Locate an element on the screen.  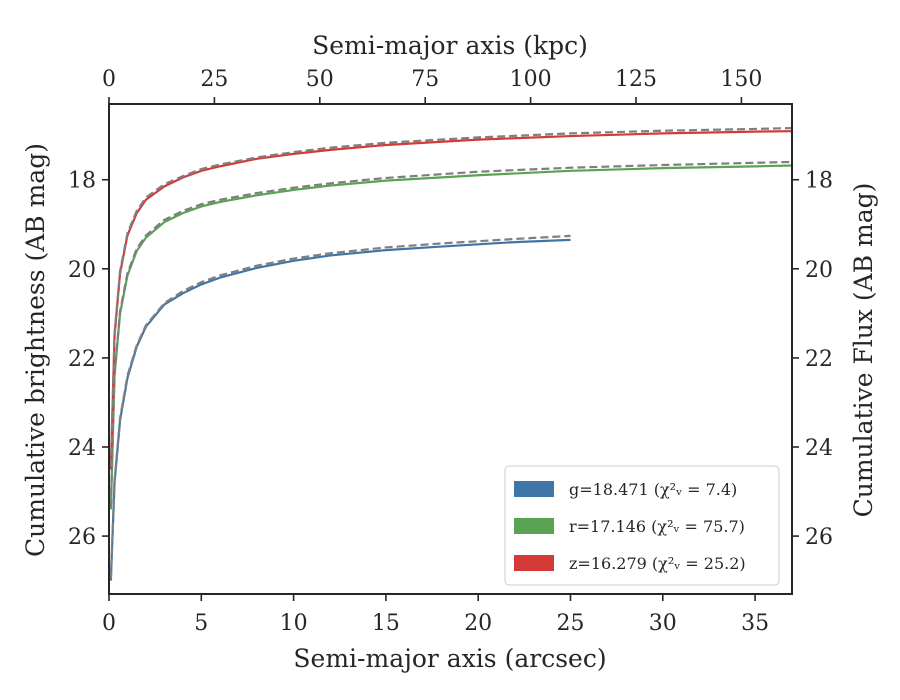
legend-frame is located at coordinates (642, 525).